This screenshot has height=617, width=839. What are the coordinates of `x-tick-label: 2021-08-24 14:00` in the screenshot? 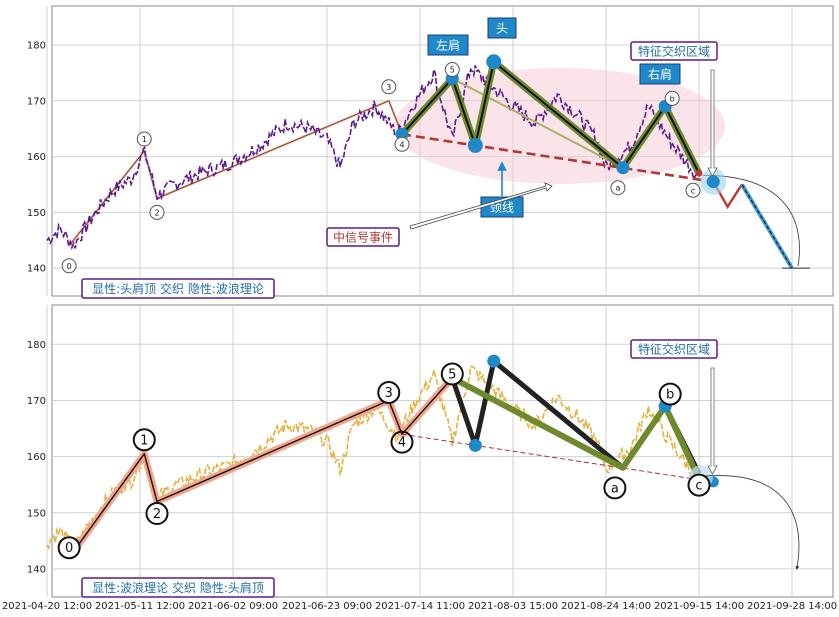 It's located at (606, 606).